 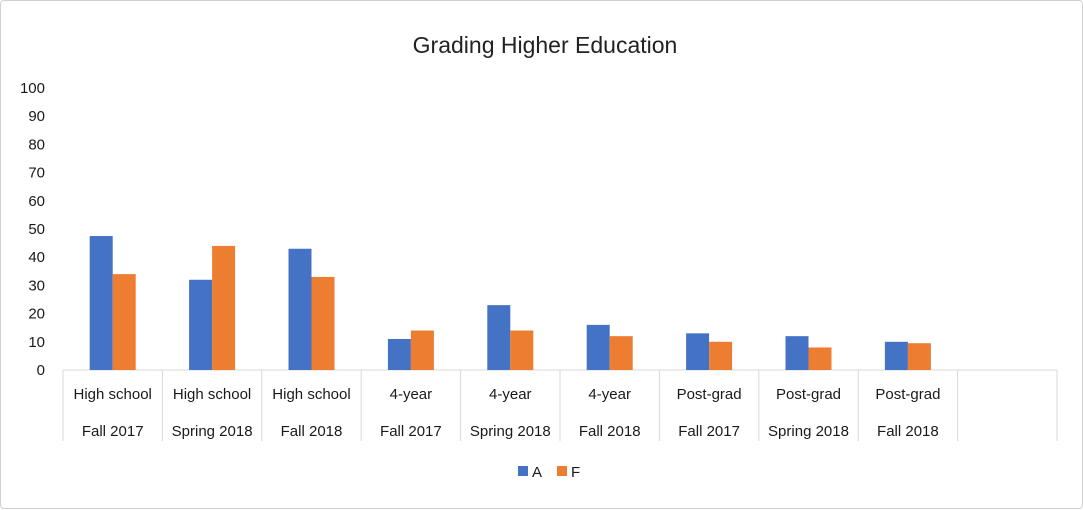 What do you see at coordinates (562, 471) in the screenshot?
I see `legend-swatch-f` at bounding box center [562, 471].